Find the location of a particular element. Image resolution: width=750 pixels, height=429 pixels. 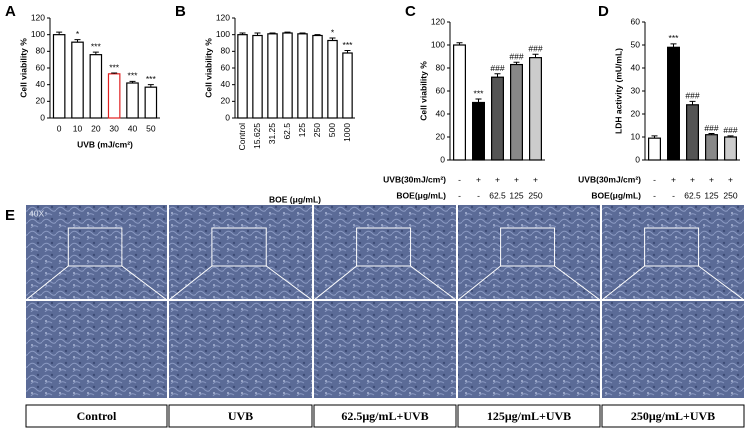

x-tick-label: 40 is located at coordinates (133, 128).